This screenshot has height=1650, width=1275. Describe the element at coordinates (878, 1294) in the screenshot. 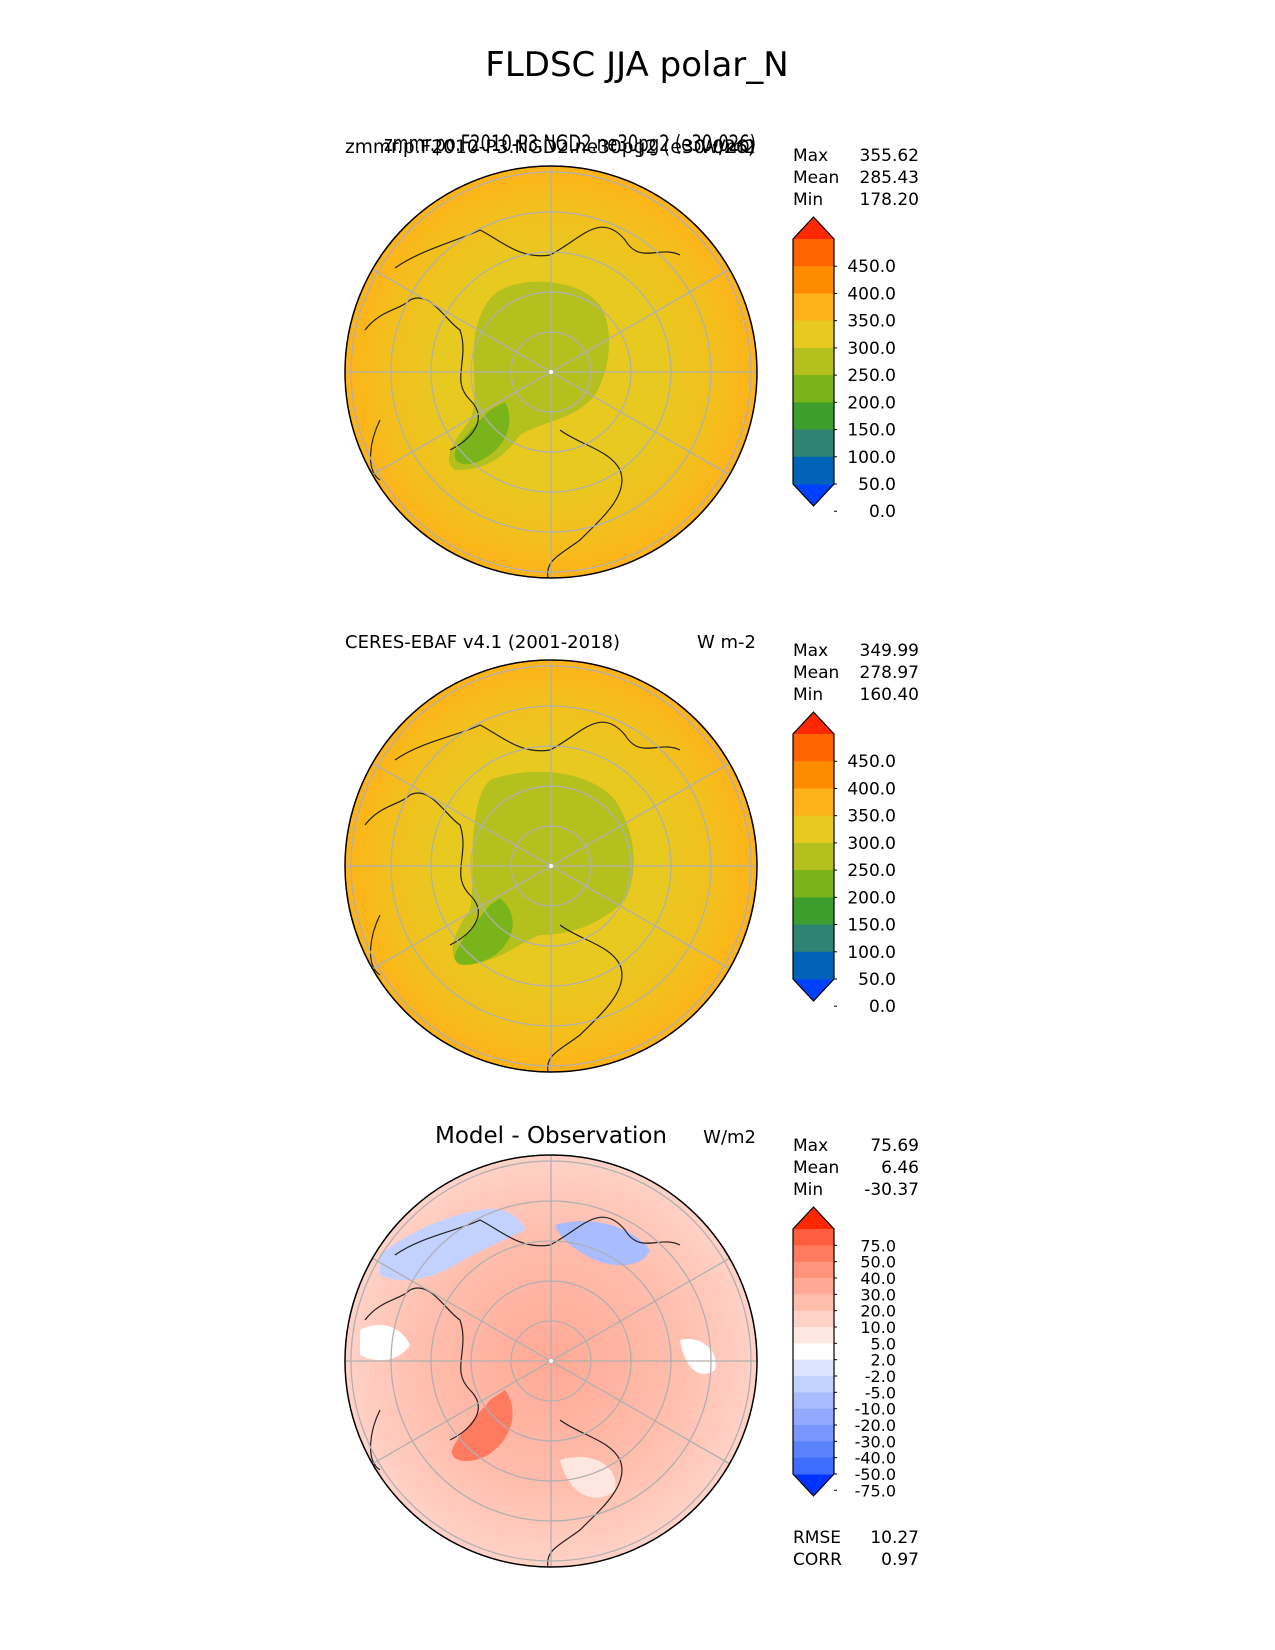

I see `colorbar-tick-label: 30.0` at that location.